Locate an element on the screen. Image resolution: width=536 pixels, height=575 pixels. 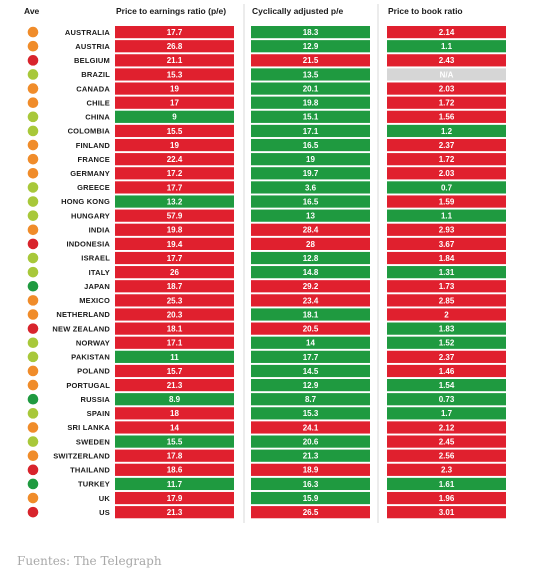
country-label: CANADA is located at coordinates (93, 88).